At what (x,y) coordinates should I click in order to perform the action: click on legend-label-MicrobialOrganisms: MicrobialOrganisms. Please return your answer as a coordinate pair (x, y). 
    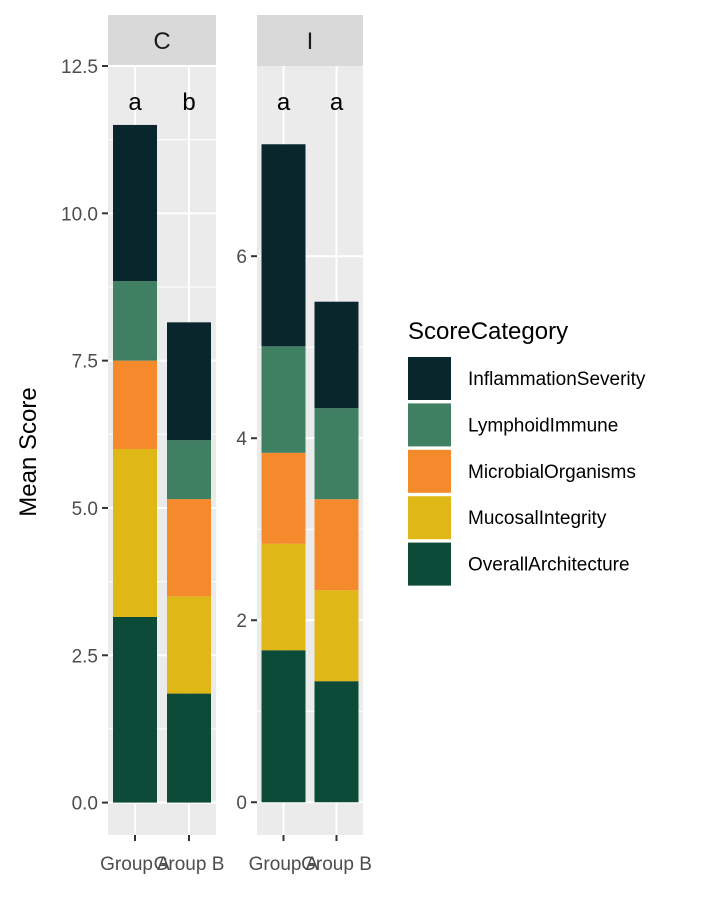
    Looking at the image, I should click on (552, 472).